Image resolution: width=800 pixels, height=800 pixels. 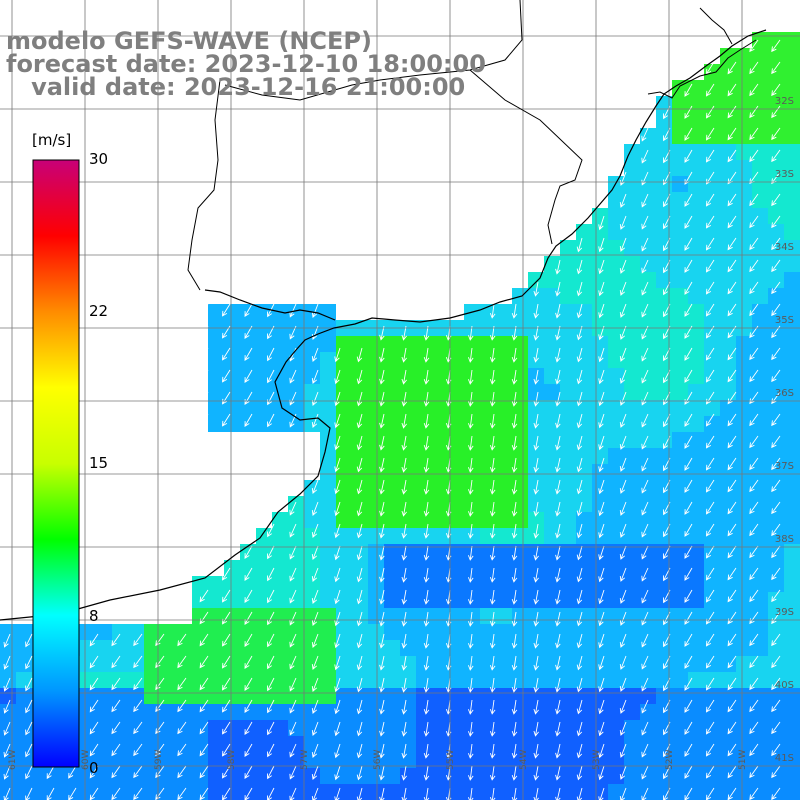 What do you see at coordinates (270, 305) in the screenshot?
I see `river-plate-inner-coast` at bounding box center [270, 305].